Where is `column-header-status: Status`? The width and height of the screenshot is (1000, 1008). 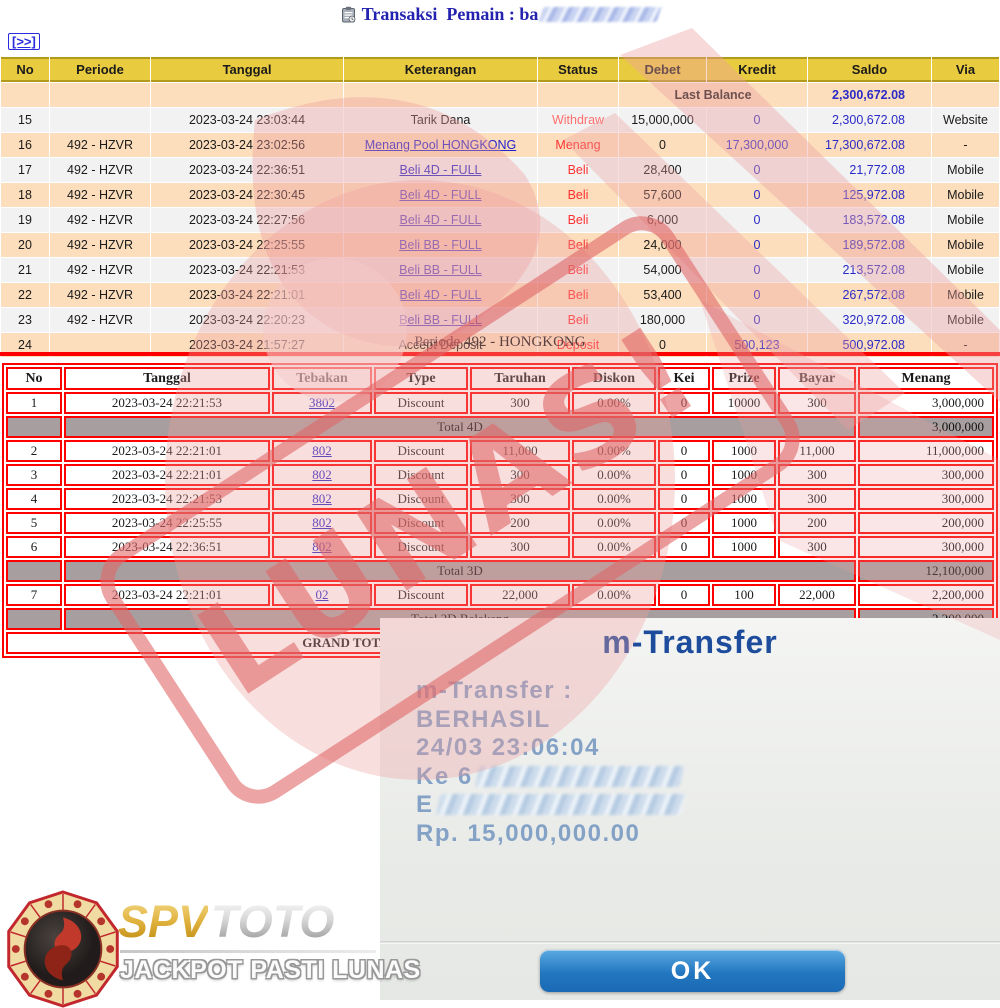
column-header-status: Status is located at coordinates (578, 69).